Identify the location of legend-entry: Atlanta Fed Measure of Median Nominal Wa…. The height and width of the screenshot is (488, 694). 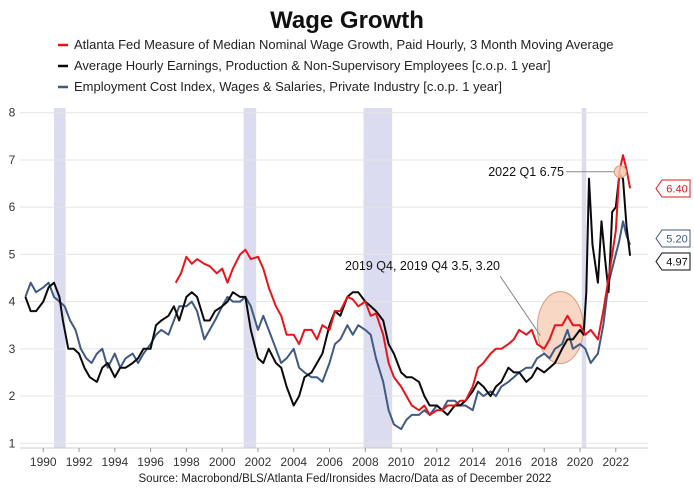
(344, 44).